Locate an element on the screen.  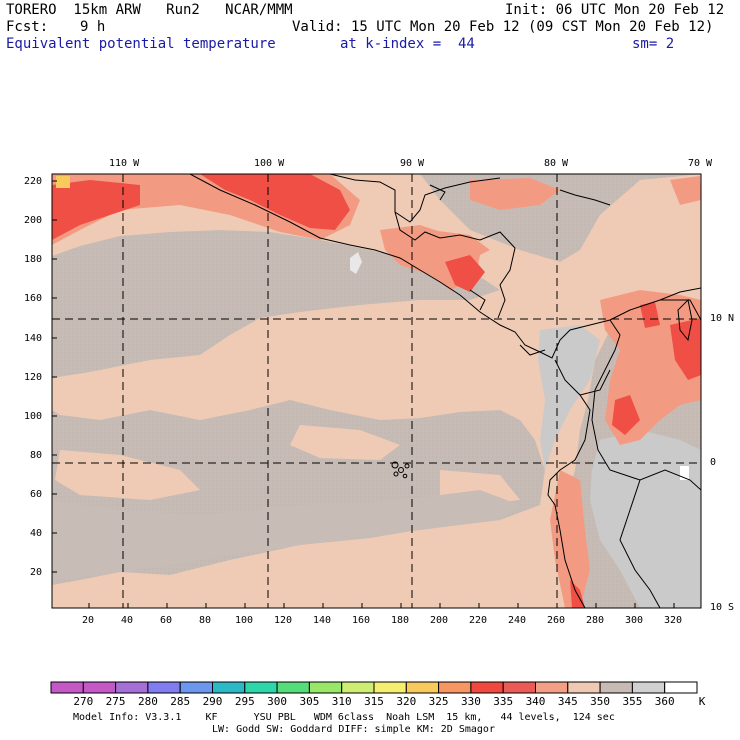
y-tick-label: 20 is located at coordinates (36, 572).